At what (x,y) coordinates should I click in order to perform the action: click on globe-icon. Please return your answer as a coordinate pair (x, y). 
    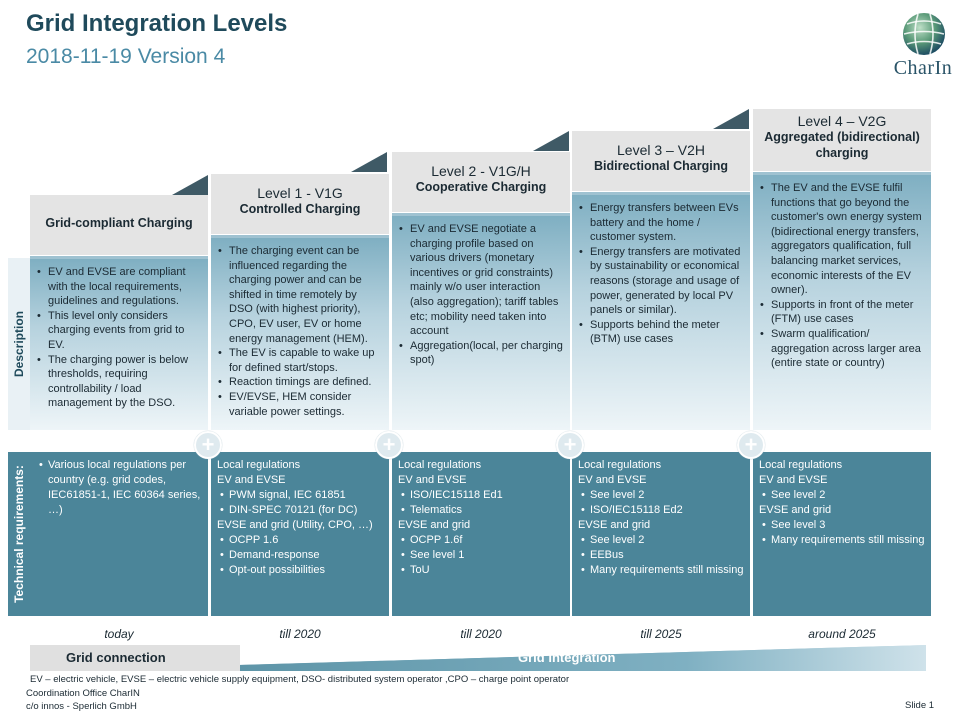
    Looking at the image, I should click on (924, 34).